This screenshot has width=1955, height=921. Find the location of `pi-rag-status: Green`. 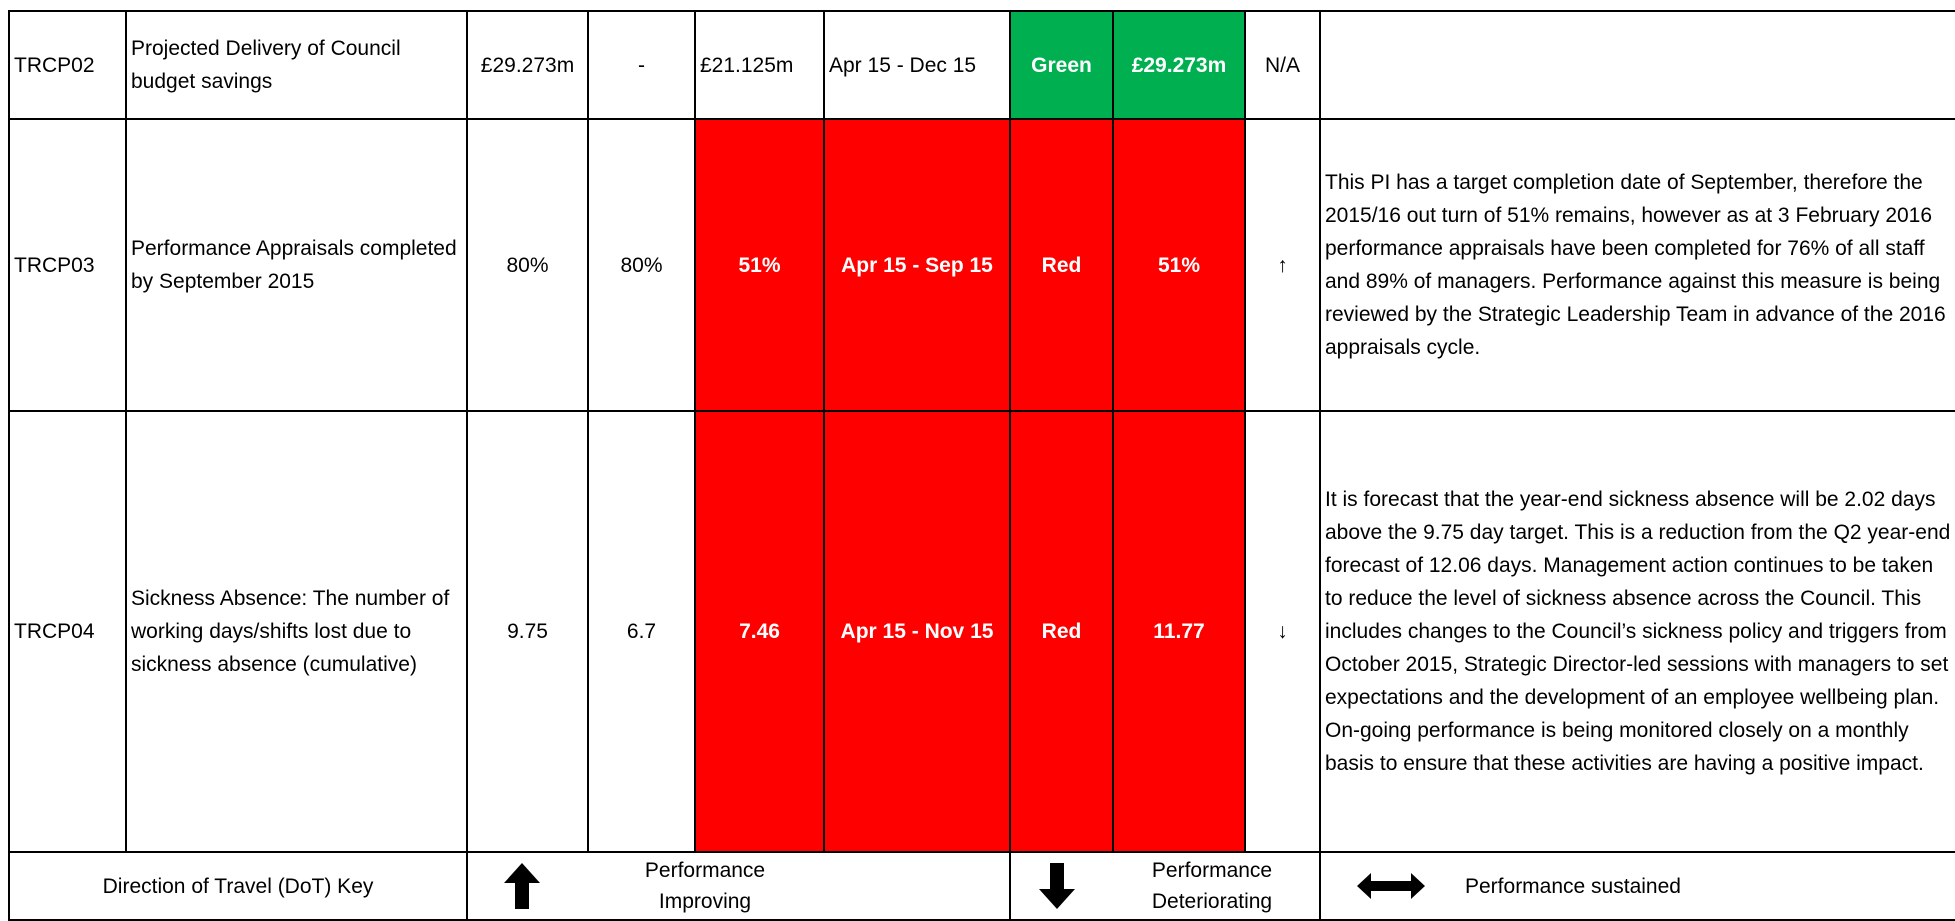

pi-rag-status: Green is located at coordinates (1061, 65).